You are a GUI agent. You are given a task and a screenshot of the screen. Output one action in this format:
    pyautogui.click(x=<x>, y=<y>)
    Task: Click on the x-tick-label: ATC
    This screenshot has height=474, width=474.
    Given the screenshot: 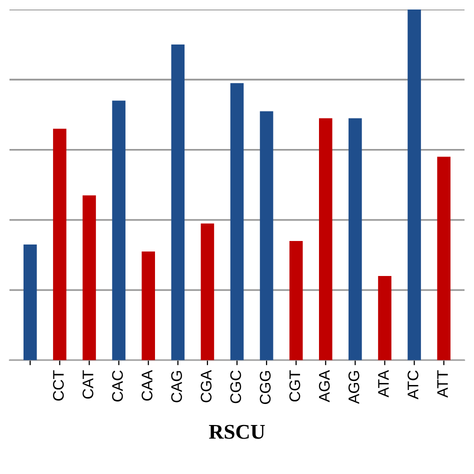 What is the action you would take?
    pyautogui.click(x=413, y=385)
    